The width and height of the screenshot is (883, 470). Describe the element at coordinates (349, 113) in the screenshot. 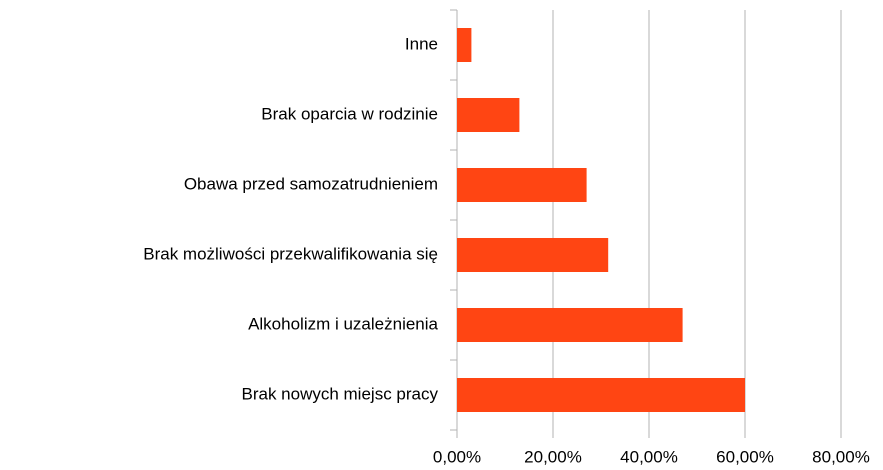

I see `y-tick-label: Brak oparcia w rodzinie` at that location.